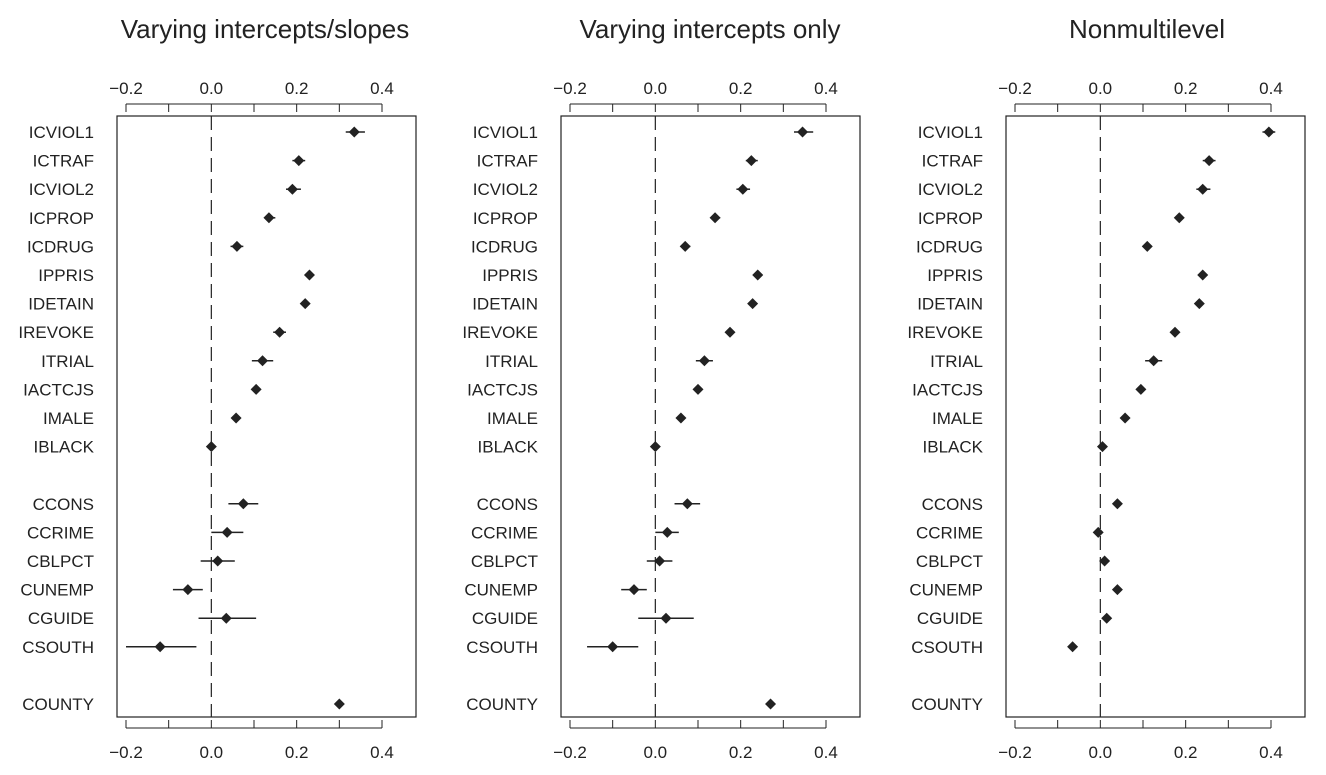  I want to click on variable-label: IACTCJS, so click(502, 389).